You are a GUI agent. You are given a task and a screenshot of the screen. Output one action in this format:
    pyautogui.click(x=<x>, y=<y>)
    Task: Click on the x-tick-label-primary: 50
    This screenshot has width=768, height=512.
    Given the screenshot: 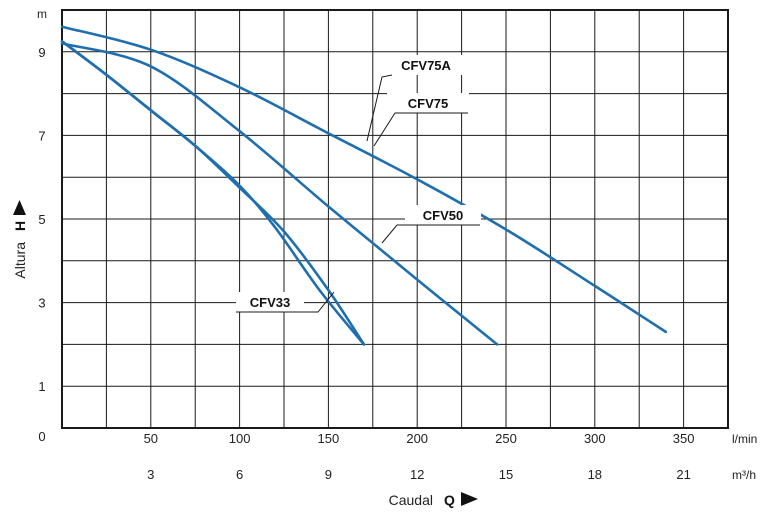 What is the action you would take?
    pyautogui.click(x=151, y=438)
    